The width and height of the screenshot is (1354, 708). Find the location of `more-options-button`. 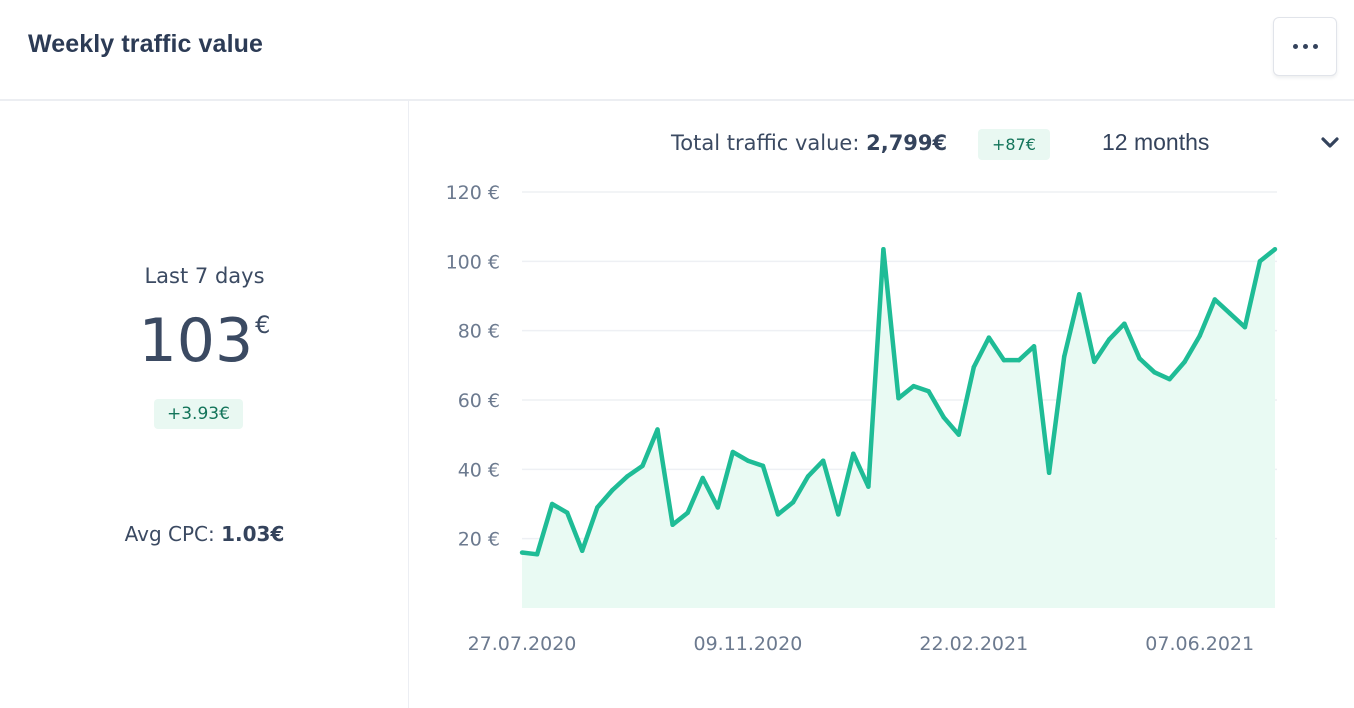

more-options-button is located at coordinates (1305, 46).